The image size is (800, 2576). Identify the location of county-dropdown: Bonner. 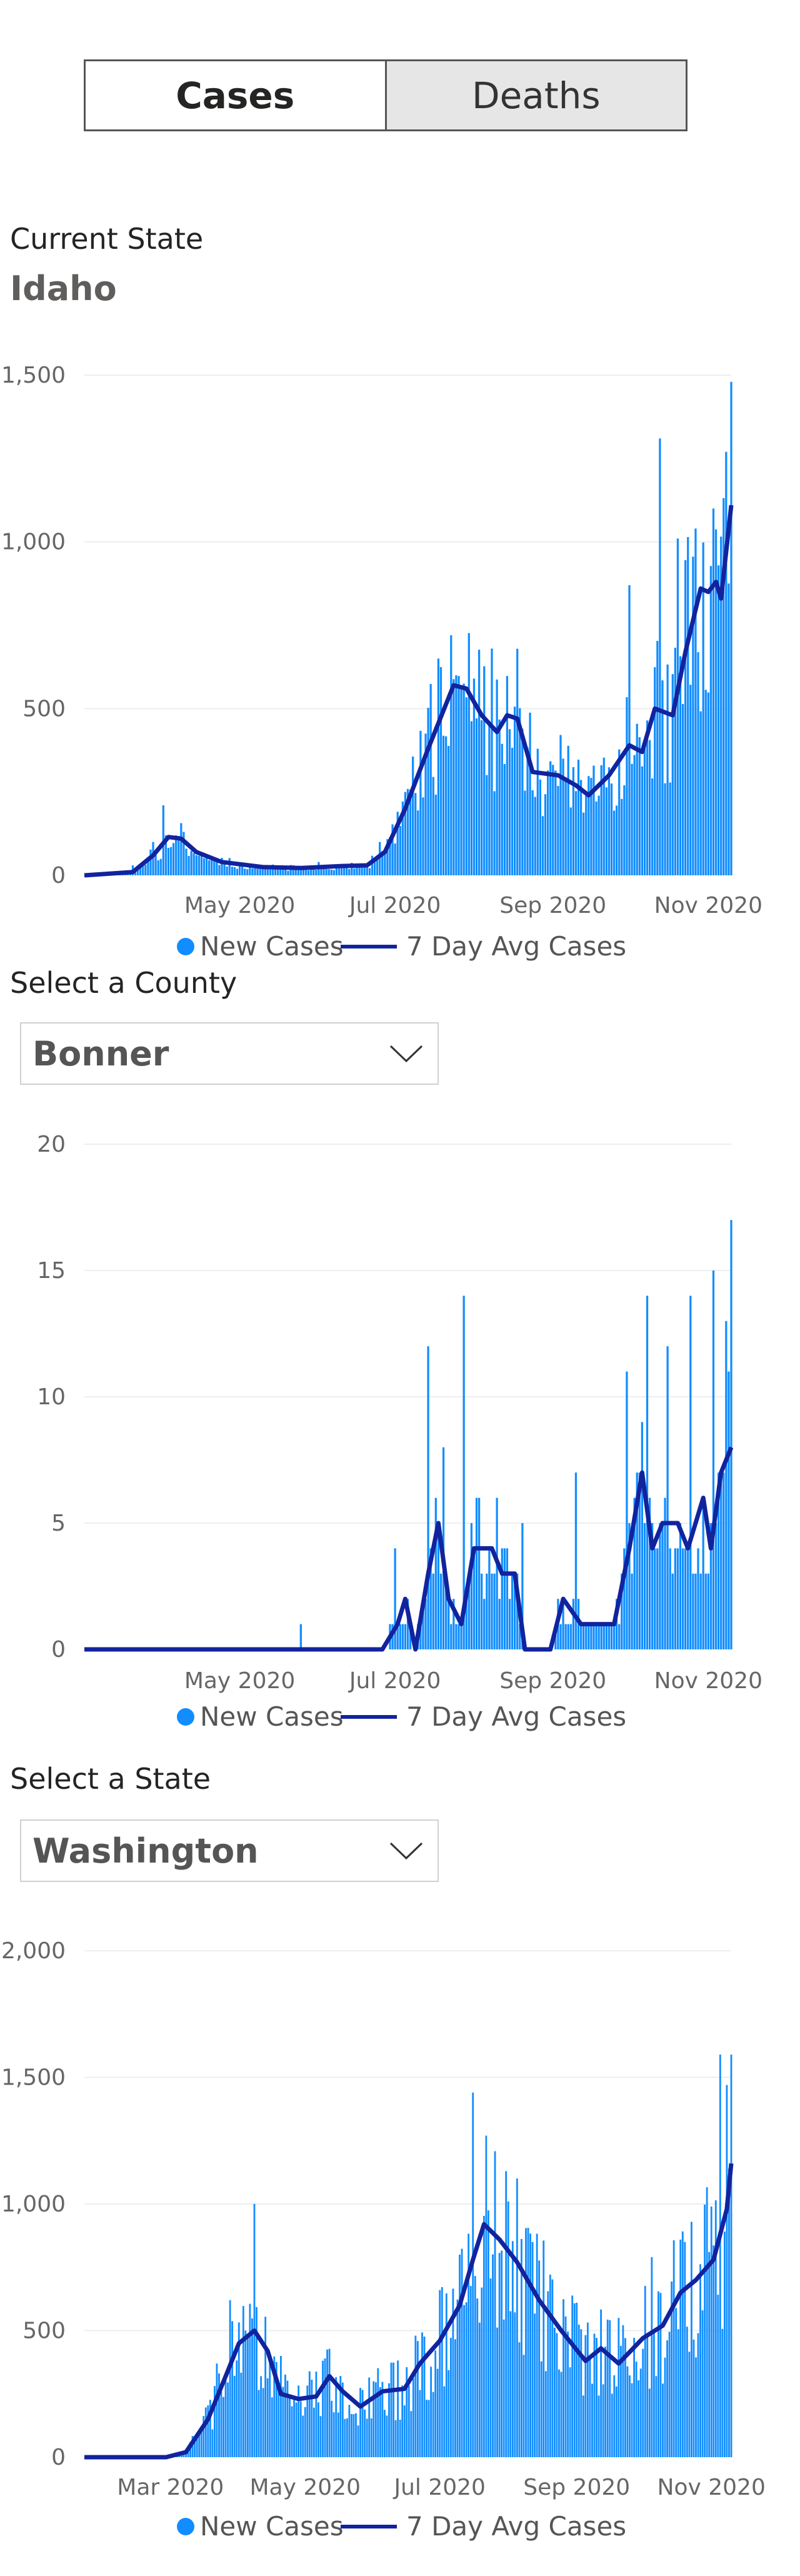
(230, 1053).